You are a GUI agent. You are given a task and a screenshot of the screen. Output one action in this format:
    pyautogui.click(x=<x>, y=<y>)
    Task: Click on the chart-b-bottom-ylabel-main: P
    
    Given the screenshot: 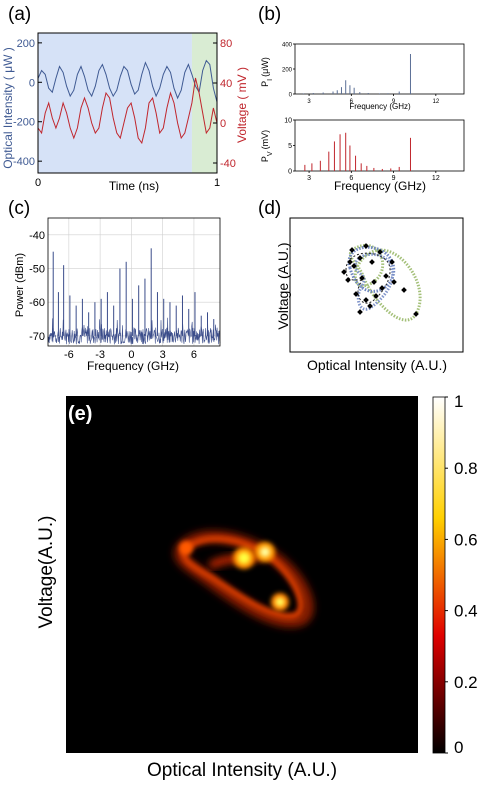 What is the action you would take?
    pyautogui.click(x=265, y=159)
    